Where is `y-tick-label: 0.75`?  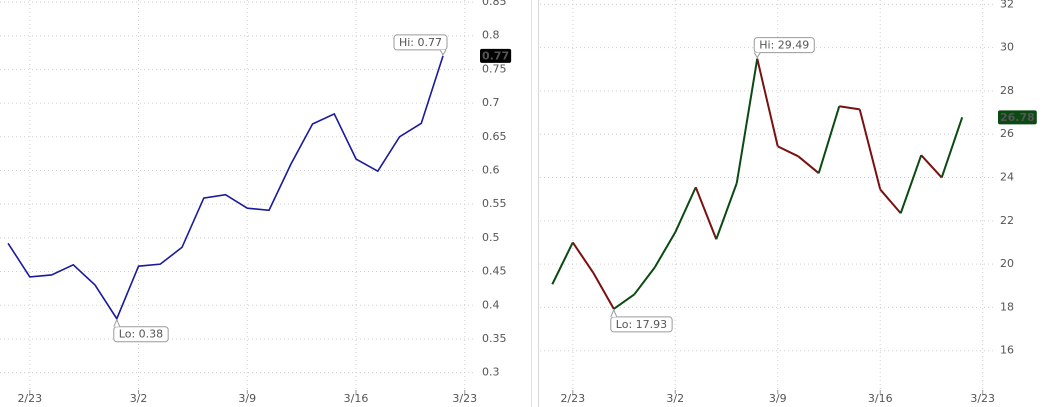 y-tick-label: 0.75 is located at coordinates (494, 68).